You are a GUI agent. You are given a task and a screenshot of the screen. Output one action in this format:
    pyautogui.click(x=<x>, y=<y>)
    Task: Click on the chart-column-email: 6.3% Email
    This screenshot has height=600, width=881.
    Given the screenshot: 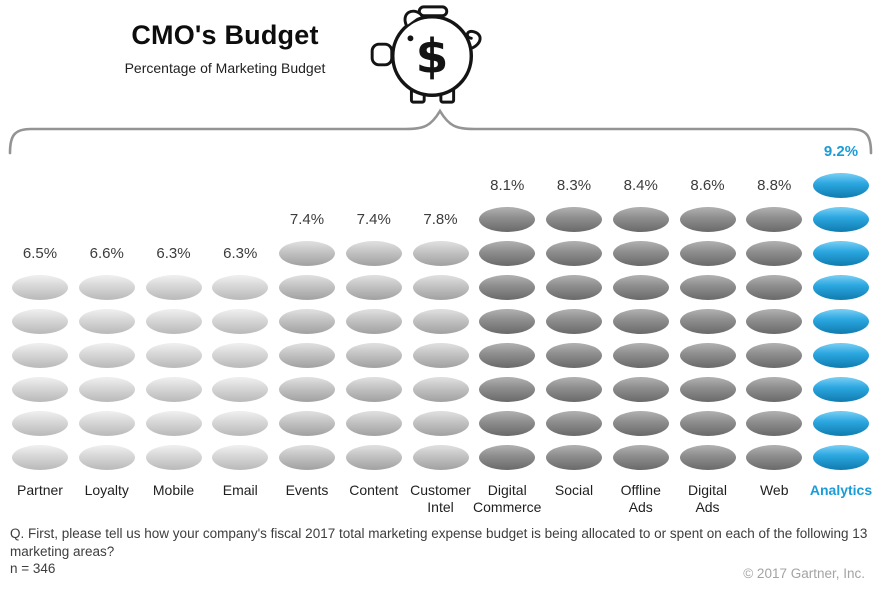 What is the action you would take?
    pyautogui.click(x=240, y=323)
    